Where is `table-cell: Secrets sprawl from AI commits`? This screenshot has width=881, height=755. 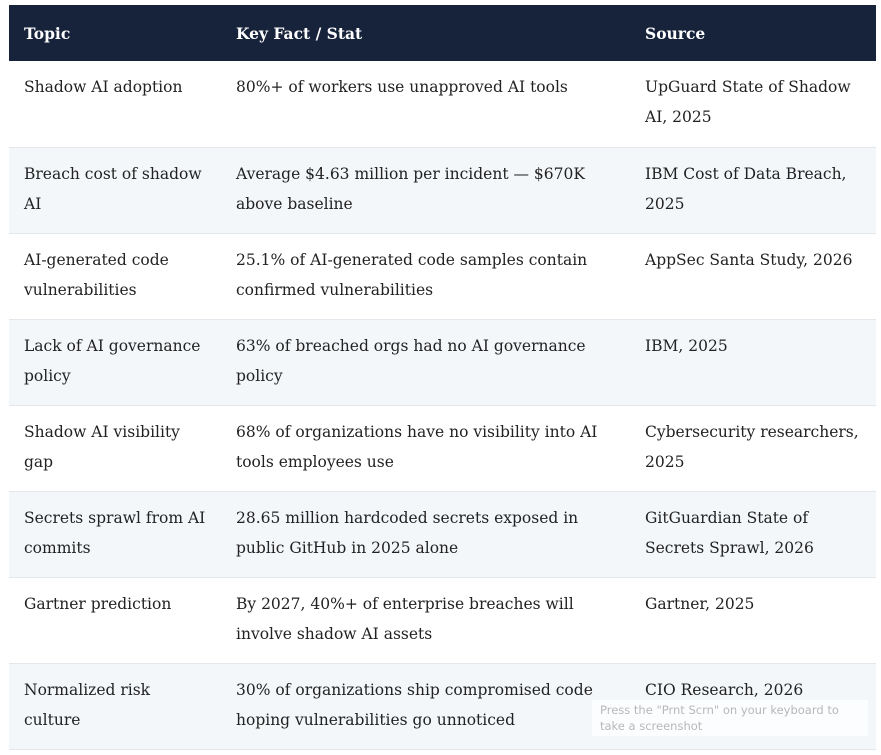
table-cell: Secrets sprawl from AI commits is located at coordinates (115, 534).